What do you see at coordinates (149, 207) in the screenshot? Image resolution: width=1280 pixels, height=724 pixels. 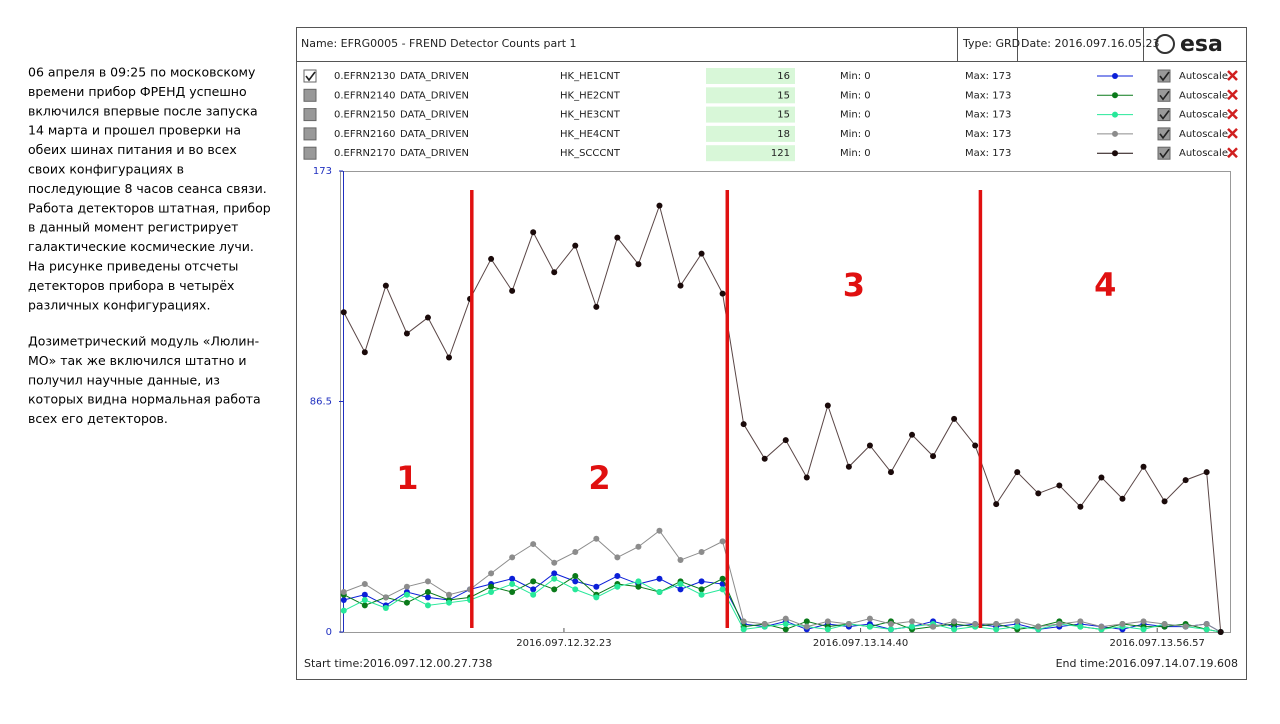 I see `sidebar-text: Работа детекторов штатная, прибор` at bounding box center [149, 207].